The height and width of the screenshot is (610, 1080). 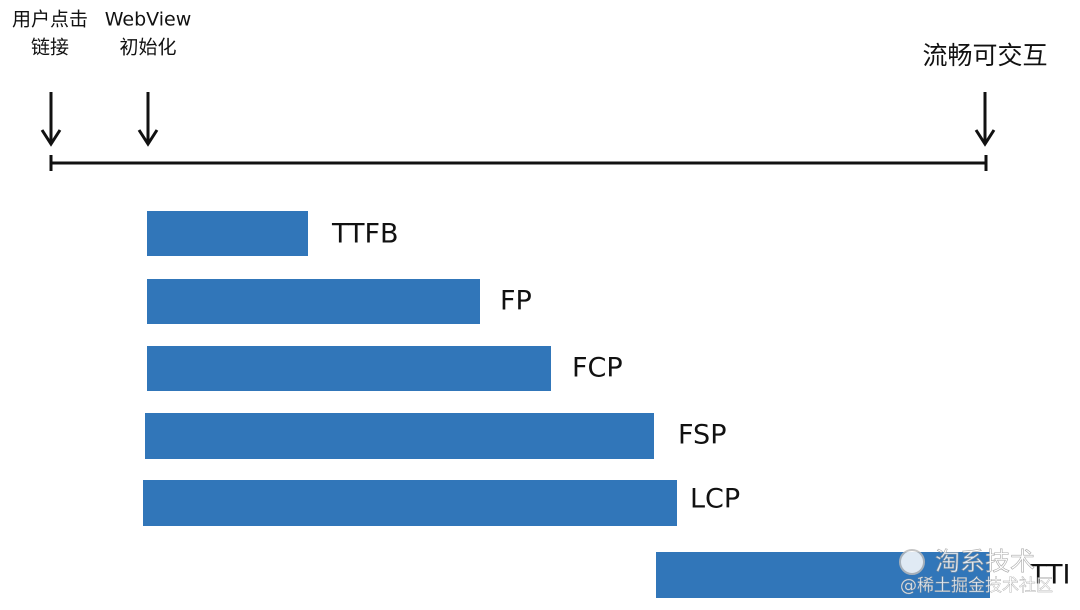 What do you see at coordinates (148, 20) in the screenshot?
I see `marker-label: WebView` at bounding box center [148, 20].